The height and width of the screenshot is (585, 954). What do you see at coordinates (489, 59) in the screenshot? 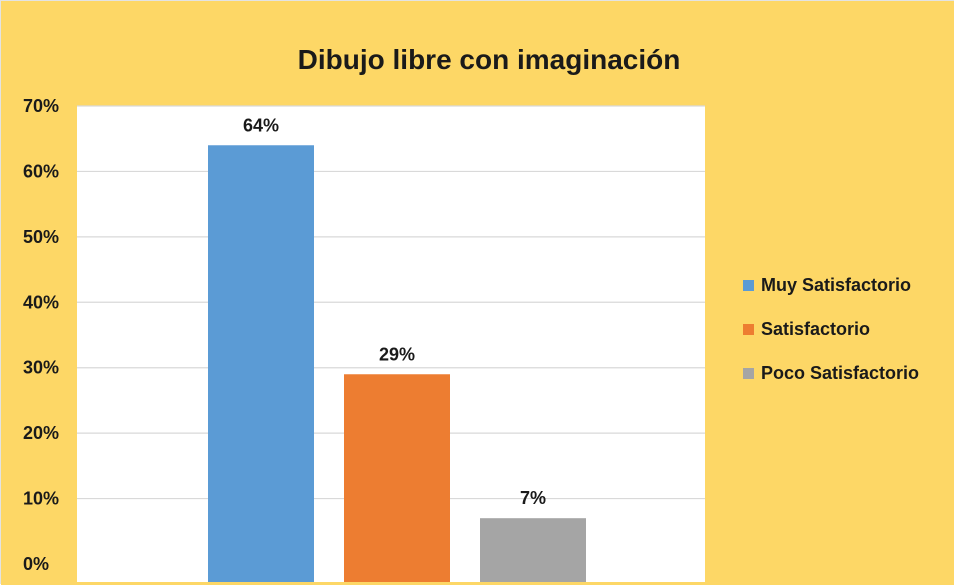
I see `chart-title: Dibujo libre con imaginación` at bounding box center [489, 59].